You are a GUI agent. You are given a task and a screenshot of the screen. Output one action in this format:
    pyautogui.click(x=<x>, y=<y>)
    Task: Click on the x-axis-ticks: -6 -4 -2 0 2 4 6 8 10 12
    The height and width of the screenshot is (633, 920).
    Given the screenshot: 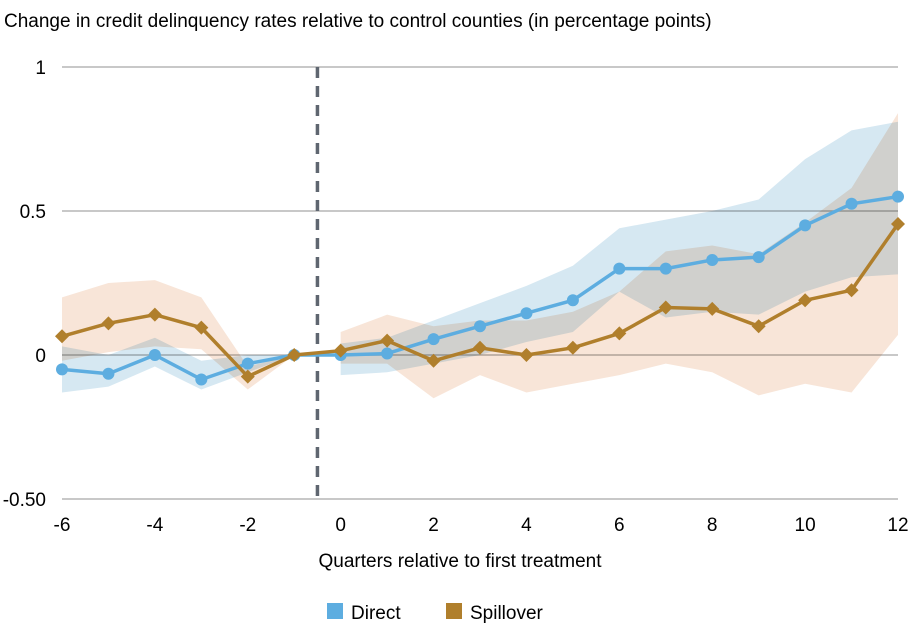 What is the action you would take?
    pyautogui.click(x=481, y=525)
    